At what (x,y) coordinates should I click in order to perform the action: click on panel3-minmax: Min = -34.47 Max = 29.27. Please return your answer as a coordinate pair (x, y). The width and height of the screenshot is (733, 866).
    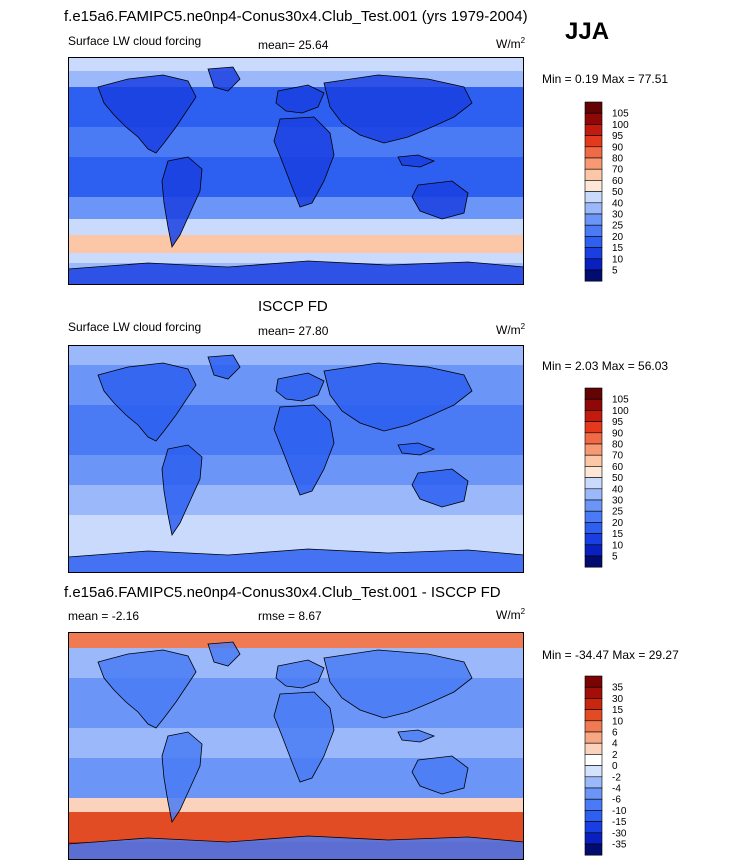
    Looking at the image, I should click on (610, 655).